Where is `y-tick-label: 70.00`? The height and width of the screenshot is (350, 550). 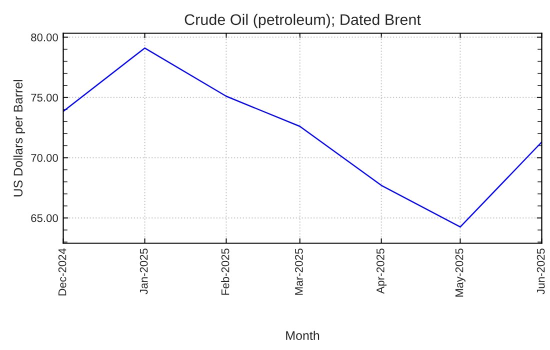 y-tick-label: 70.00 is located at coordinates (44, 158).